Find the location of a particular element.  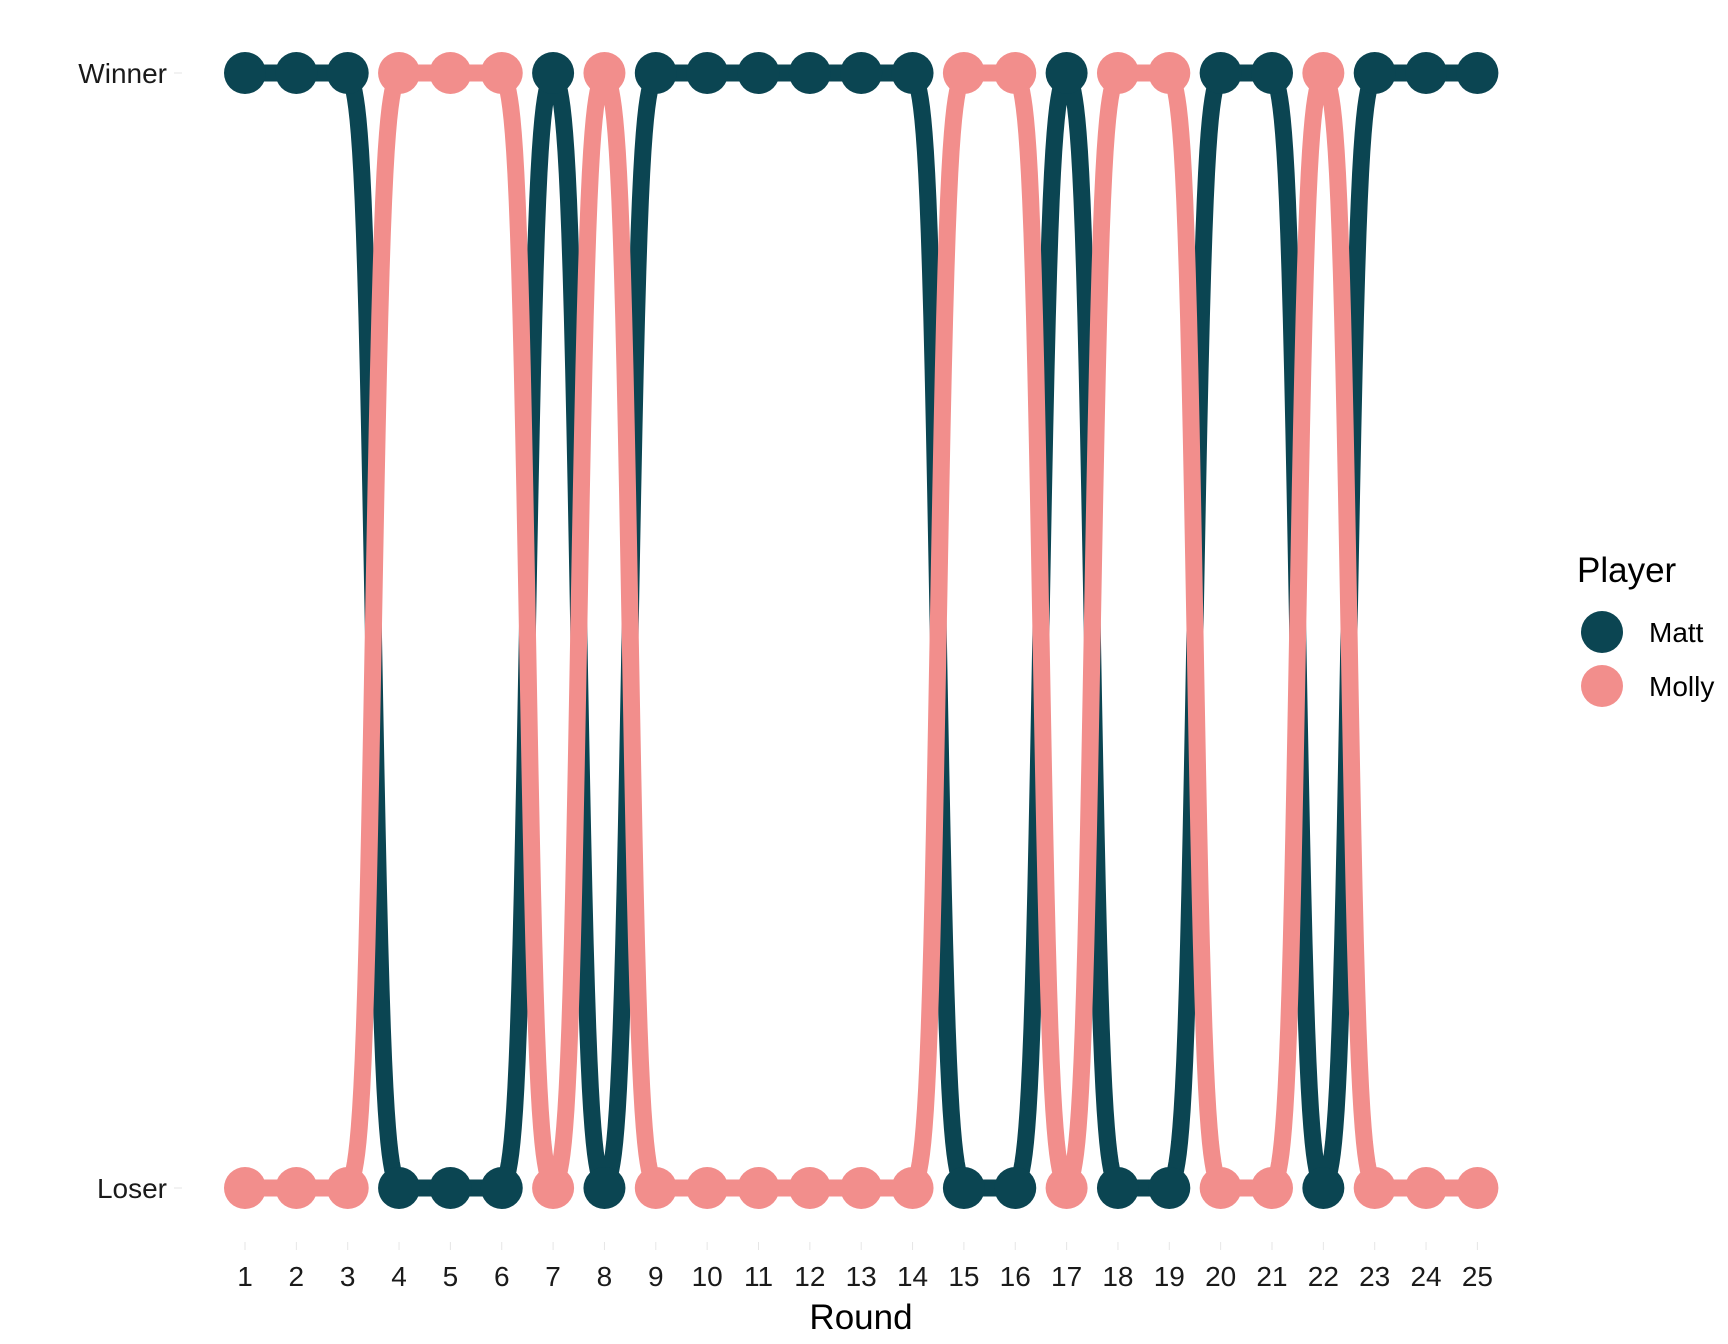

legend: Player Matt Molly is located at coordinates (1645, 629).